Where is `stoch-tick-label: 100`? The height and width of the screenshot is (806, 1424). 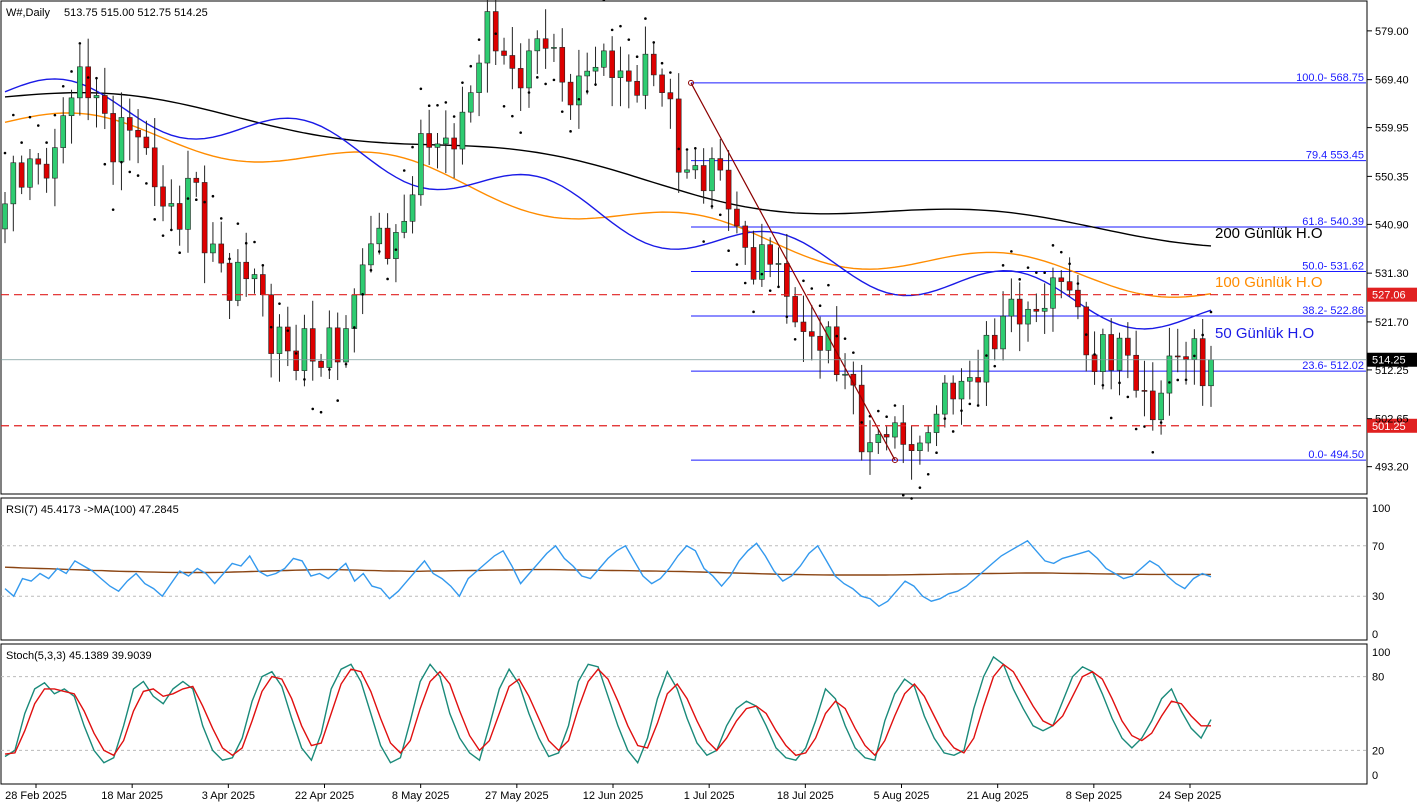 stoch-tick-label: 100 is located at coordinates (1381, 653).